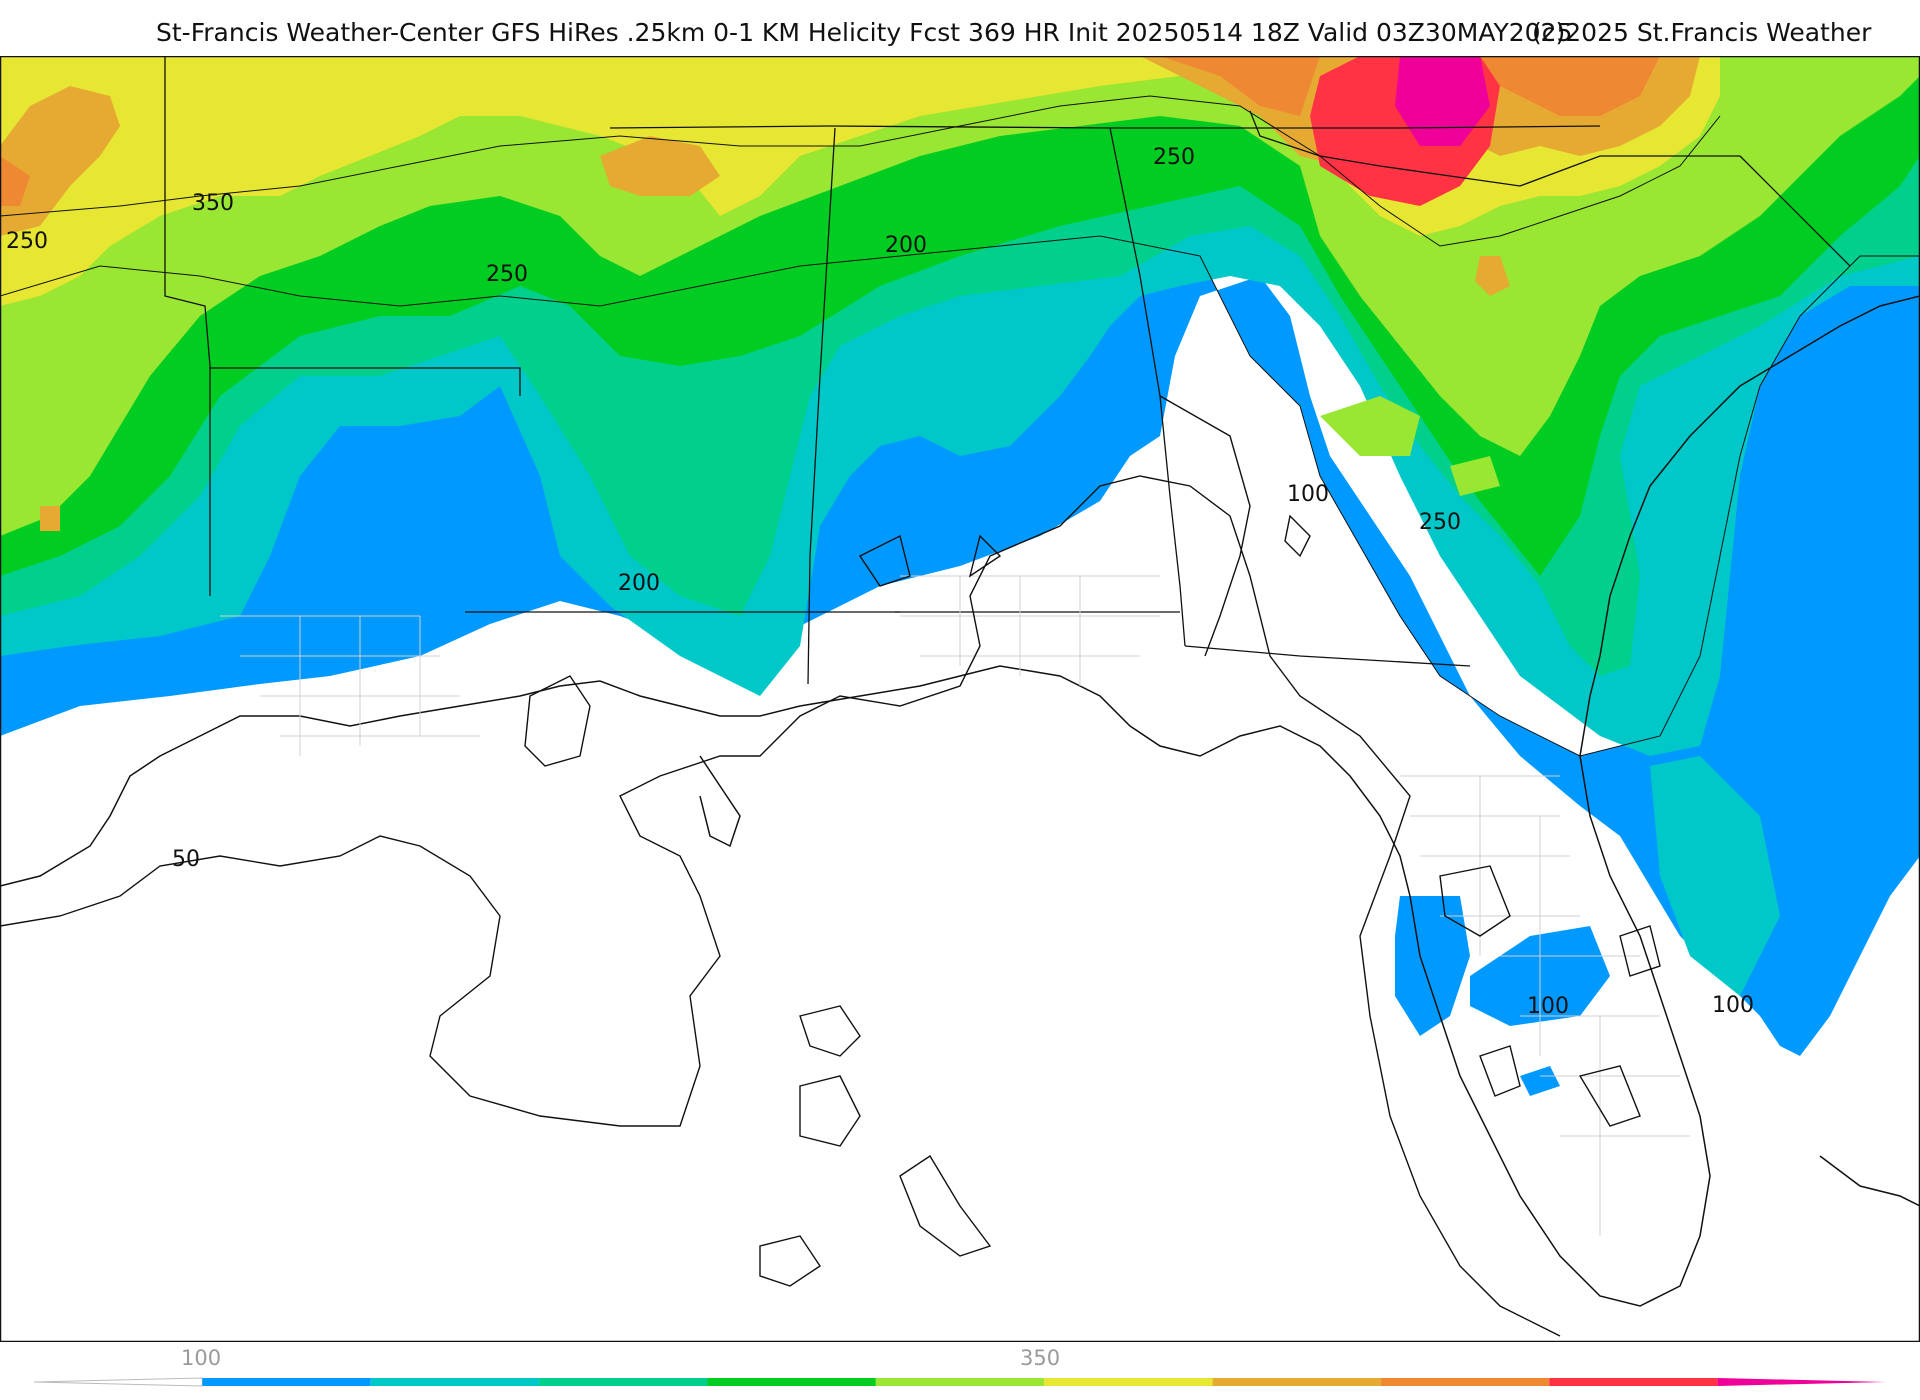  Describe the element at coordinates (186, 859) in the screenshot. I see `contour-label-50-gulf: 50` at that location.